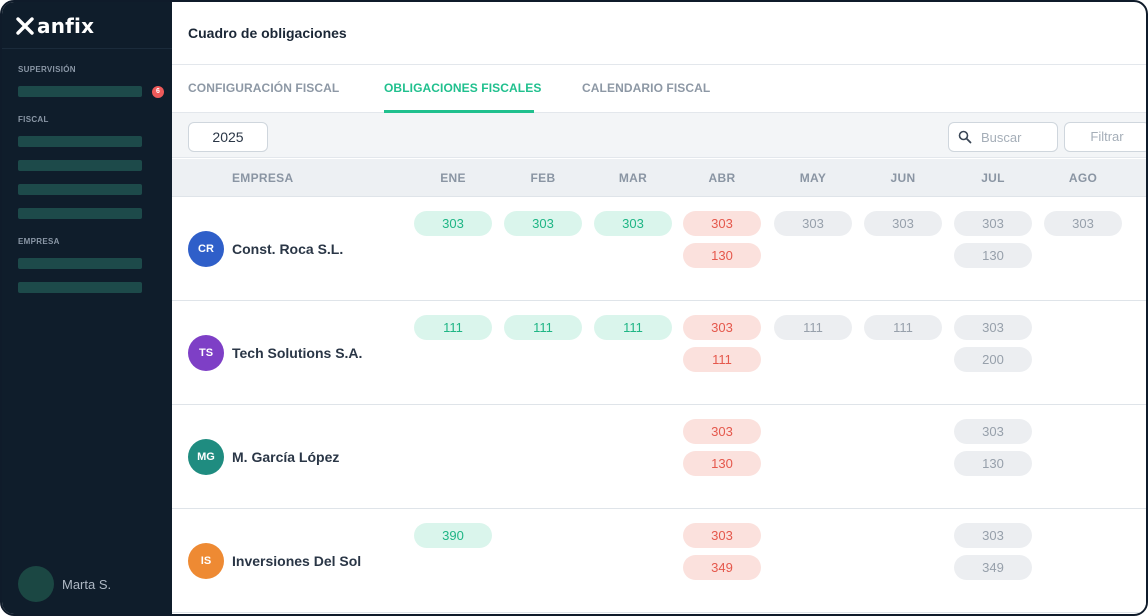  What do you see at coordinates (659, 561) in the screenshot?
I see `table-row: IS Inversiones Del Sol 390 303 349 303 349` at bounding box center [659, 561].